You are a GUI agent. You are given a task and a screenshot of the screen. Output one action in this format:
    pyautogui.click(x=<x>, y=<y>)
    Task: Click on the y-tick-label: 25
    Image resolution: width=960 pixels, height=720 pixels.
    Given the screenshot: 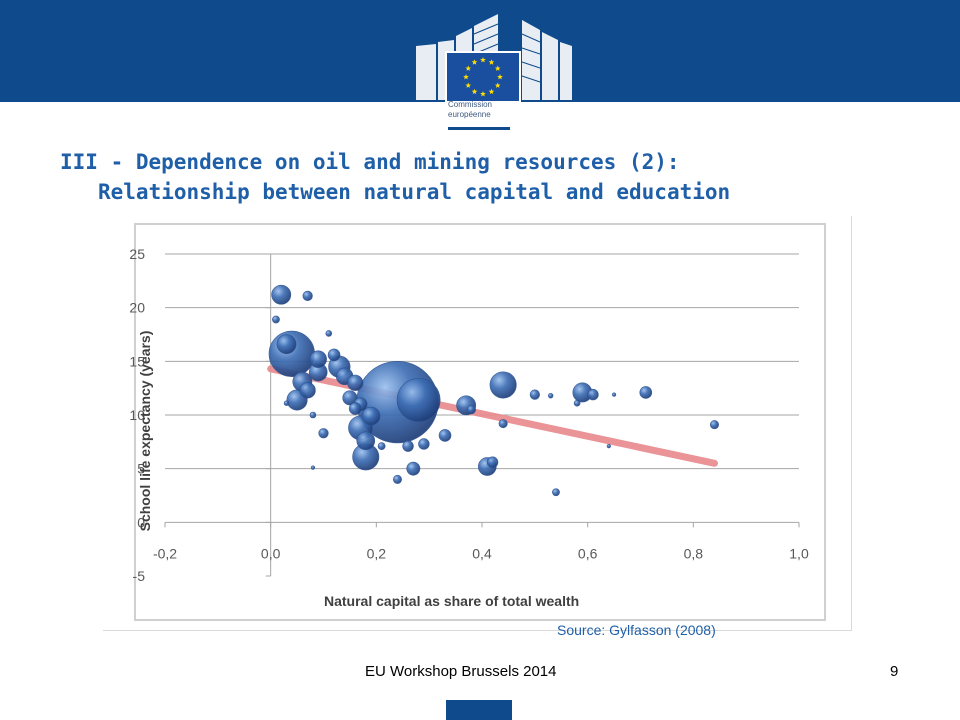 What is the action you would take?
    pyautogui.click(x=137, y=254)
    